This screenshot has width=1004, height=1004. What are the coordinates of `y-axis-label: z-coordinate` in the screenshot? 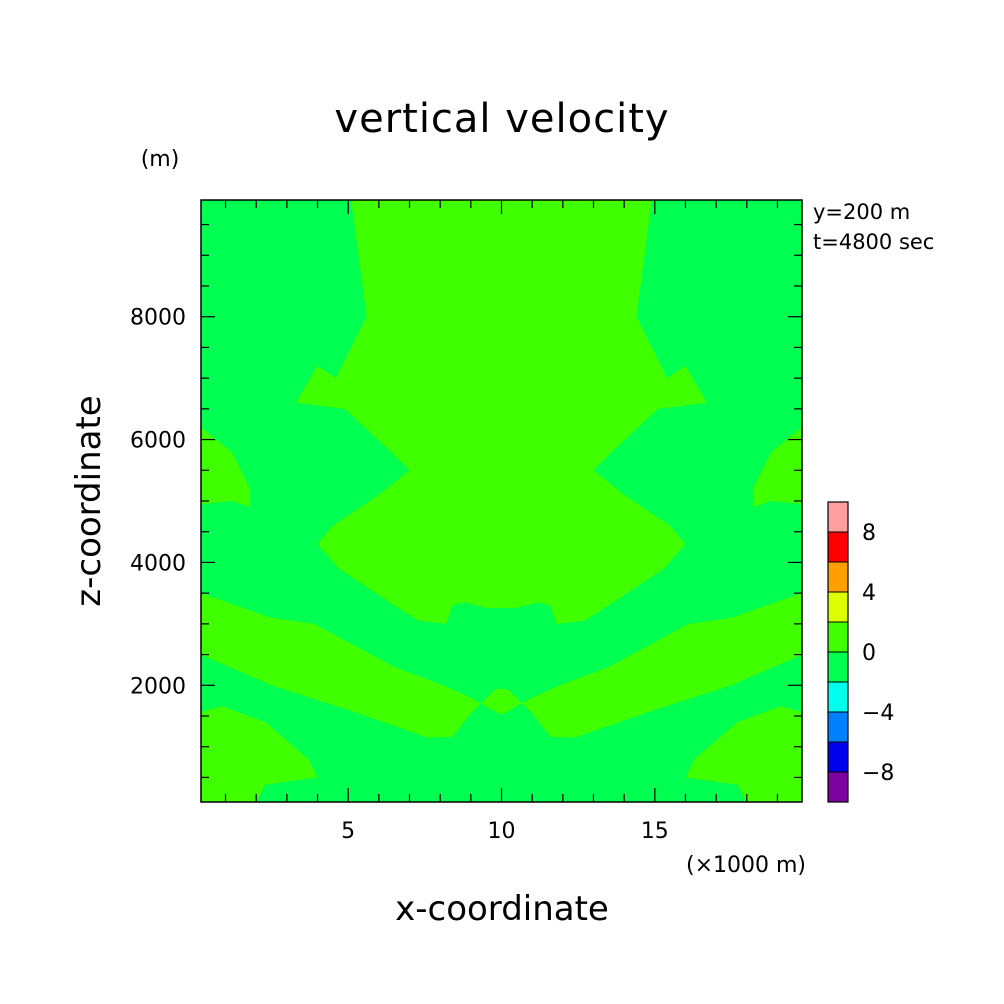 It's located at (89, 500).